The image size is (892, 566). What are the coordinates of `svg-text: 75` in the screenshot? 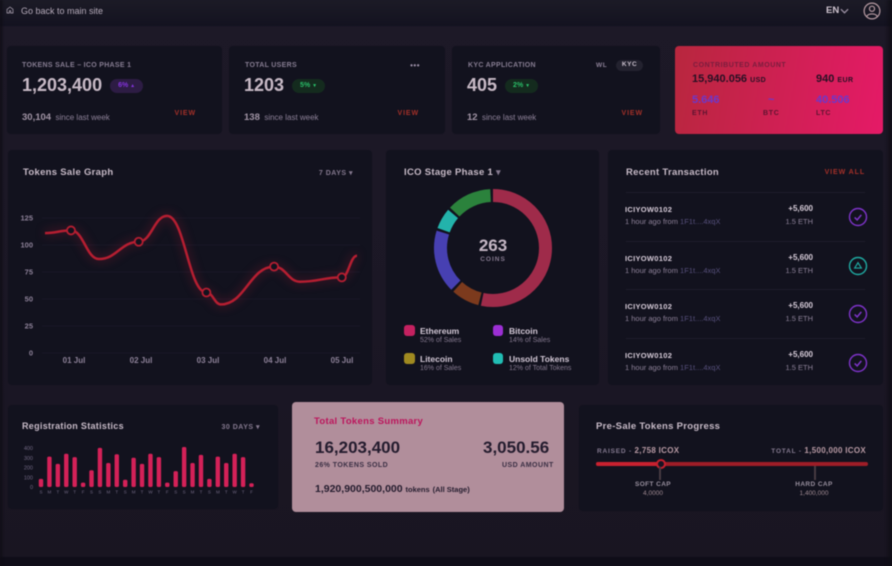 It's located at (29, 272).